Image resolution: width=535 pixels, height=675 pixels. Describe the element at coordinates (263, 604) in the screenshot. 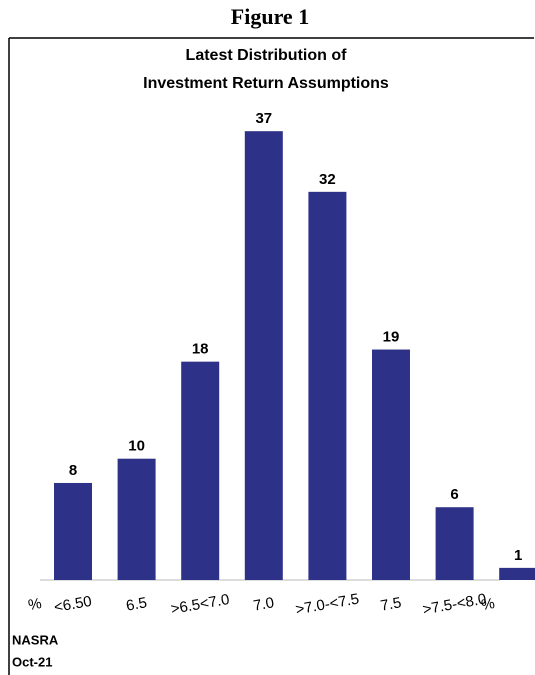

I see `x-tick-label: 7.0` at that location.